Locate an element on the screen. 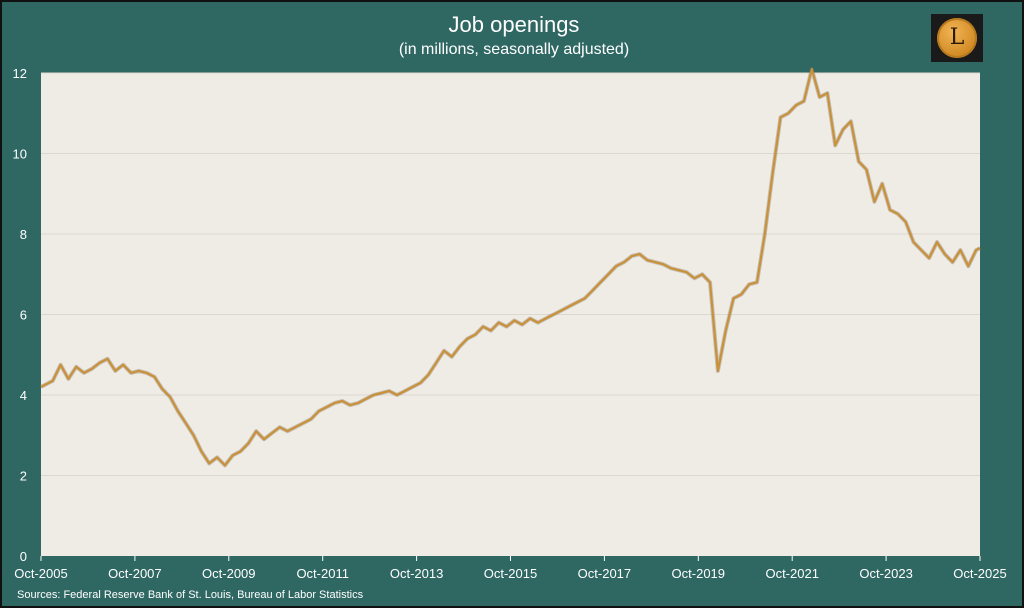  x-tick-label: Oct-2021 is located at coordinates (791, 573).